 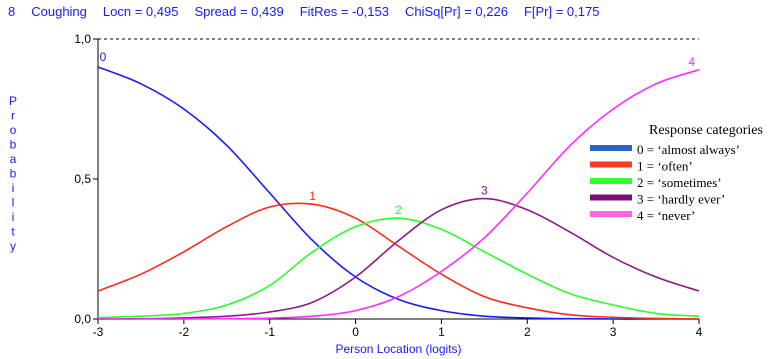 I want to click on curve-label-1: 1, so click(x=312, y=196).